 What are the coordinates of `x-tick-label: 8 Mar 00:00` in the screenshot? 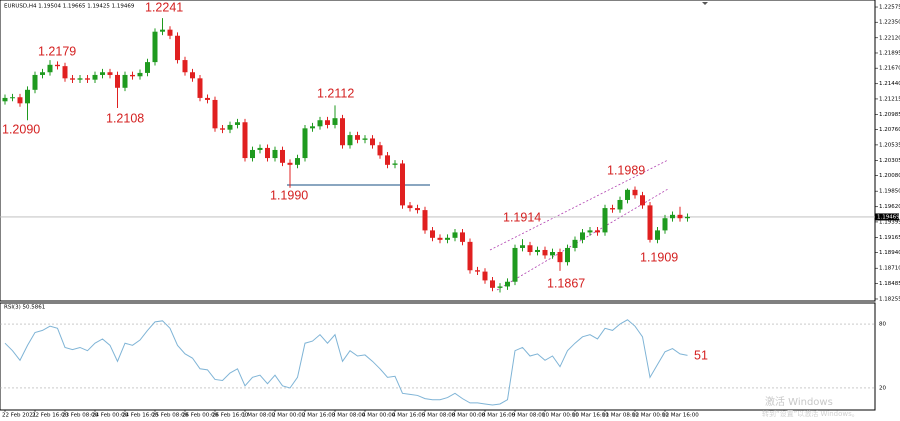 It's located at (469, 416).